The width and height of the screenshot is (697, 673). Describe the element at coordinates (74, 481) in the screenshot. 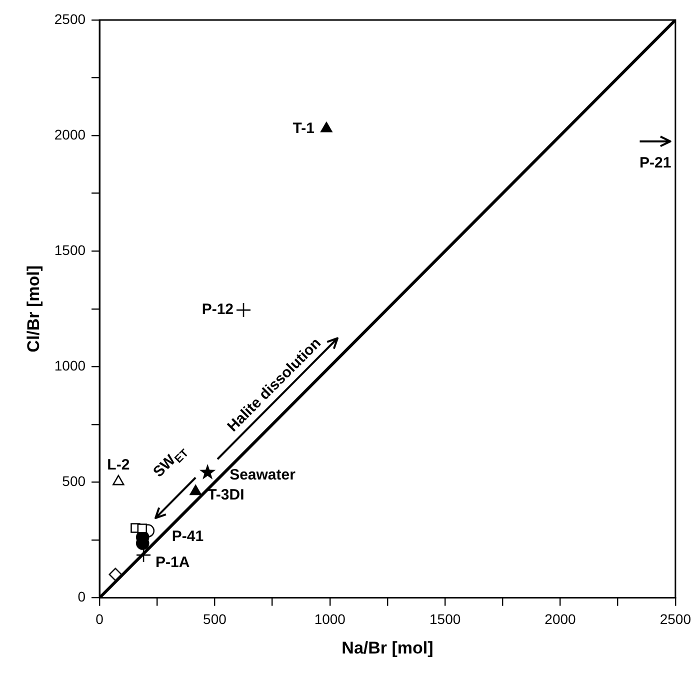

I see `y-tick-label: 500` at that location.